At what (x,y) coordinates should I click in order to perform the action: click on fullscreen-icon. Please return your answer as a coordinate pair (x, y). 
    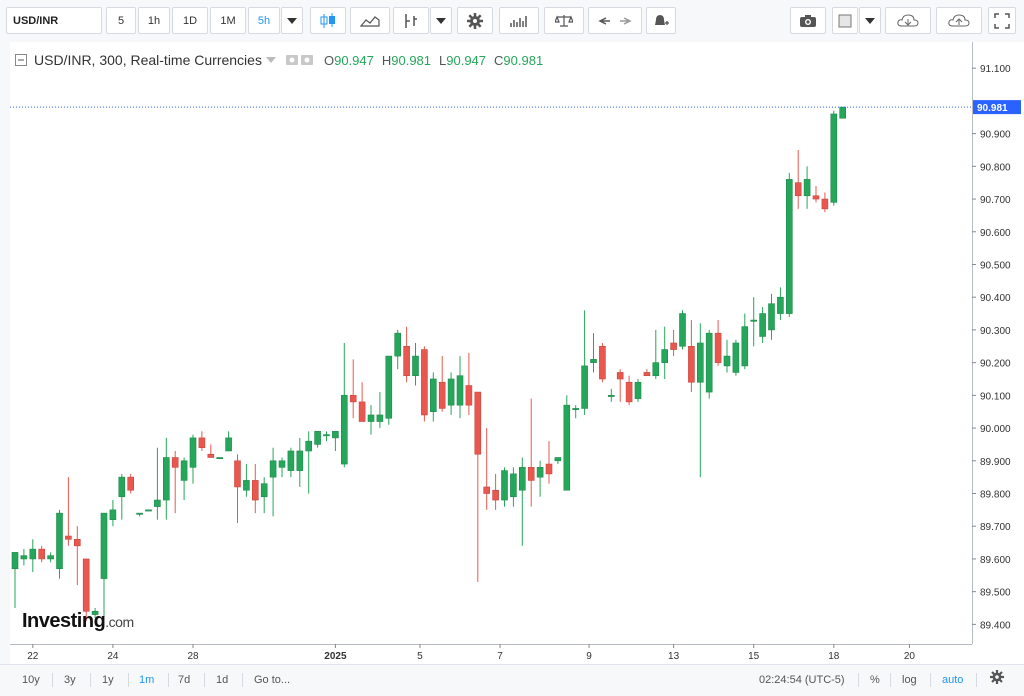
    Looking at the image, I should click on (1002, 20).